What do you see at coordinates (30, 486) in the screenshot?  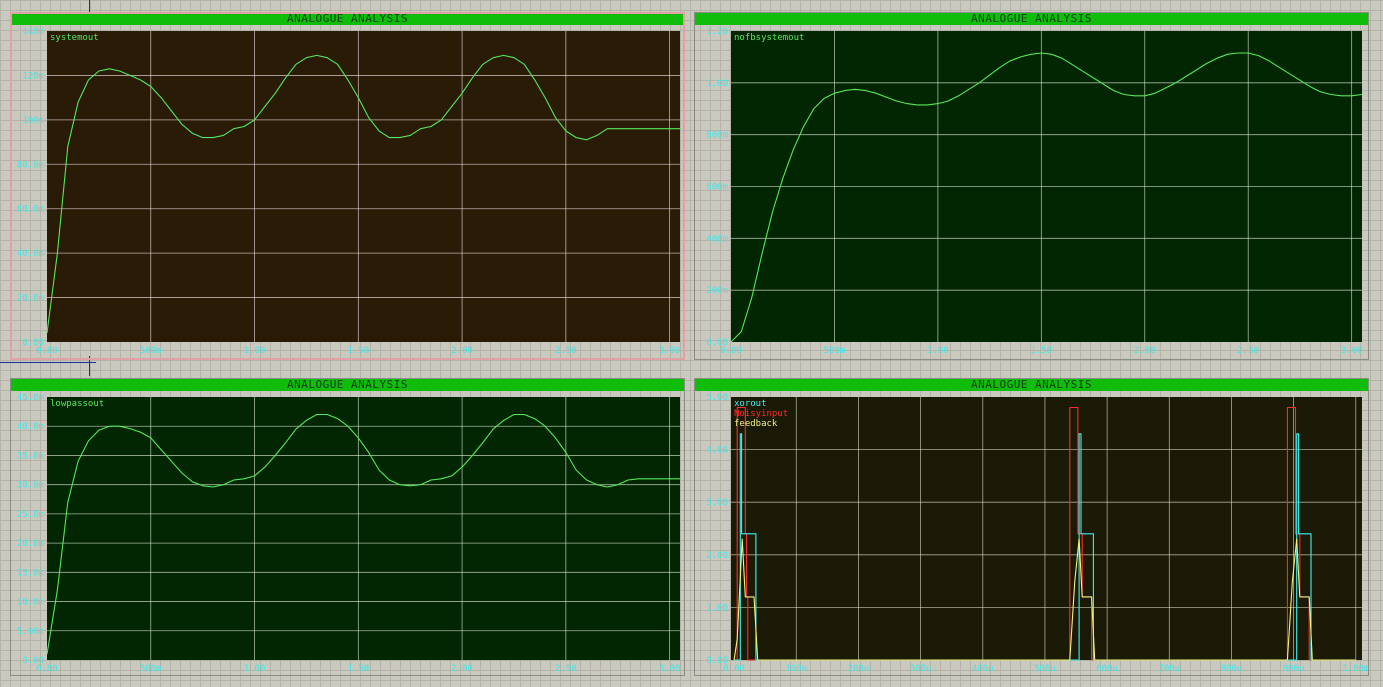 I see `y-tick-label: 30.0m` at bounding box center [30, 486].